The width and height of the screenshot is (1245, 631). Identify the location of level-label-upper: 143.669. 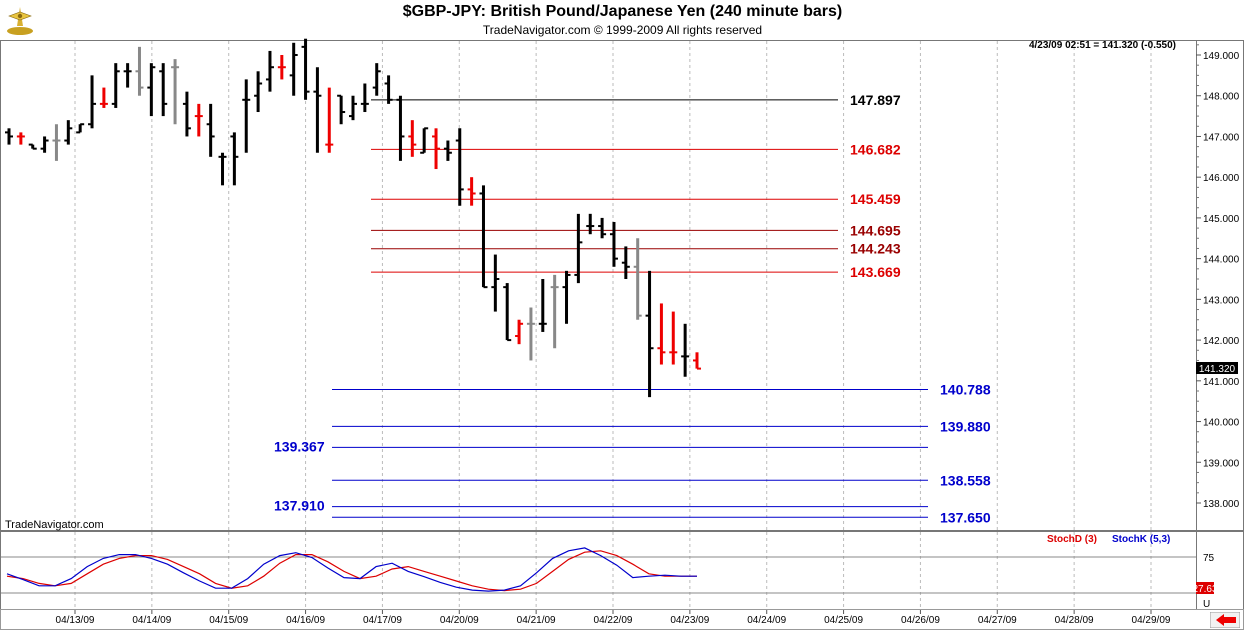
(875, 272).